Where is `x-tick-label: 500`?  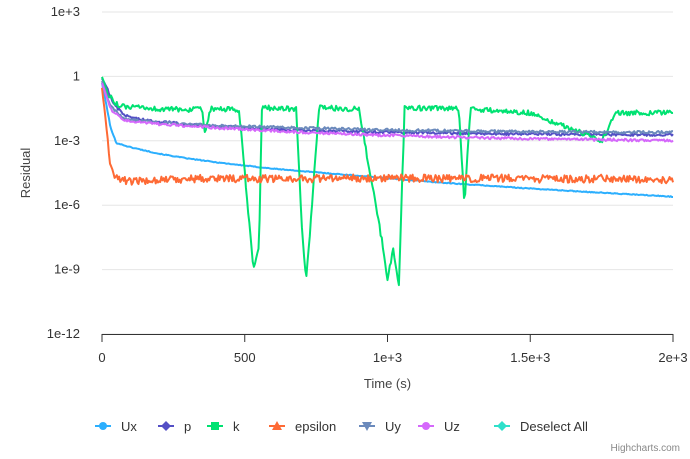 x-tick-label: 500 is located at coordinates (245, 357).